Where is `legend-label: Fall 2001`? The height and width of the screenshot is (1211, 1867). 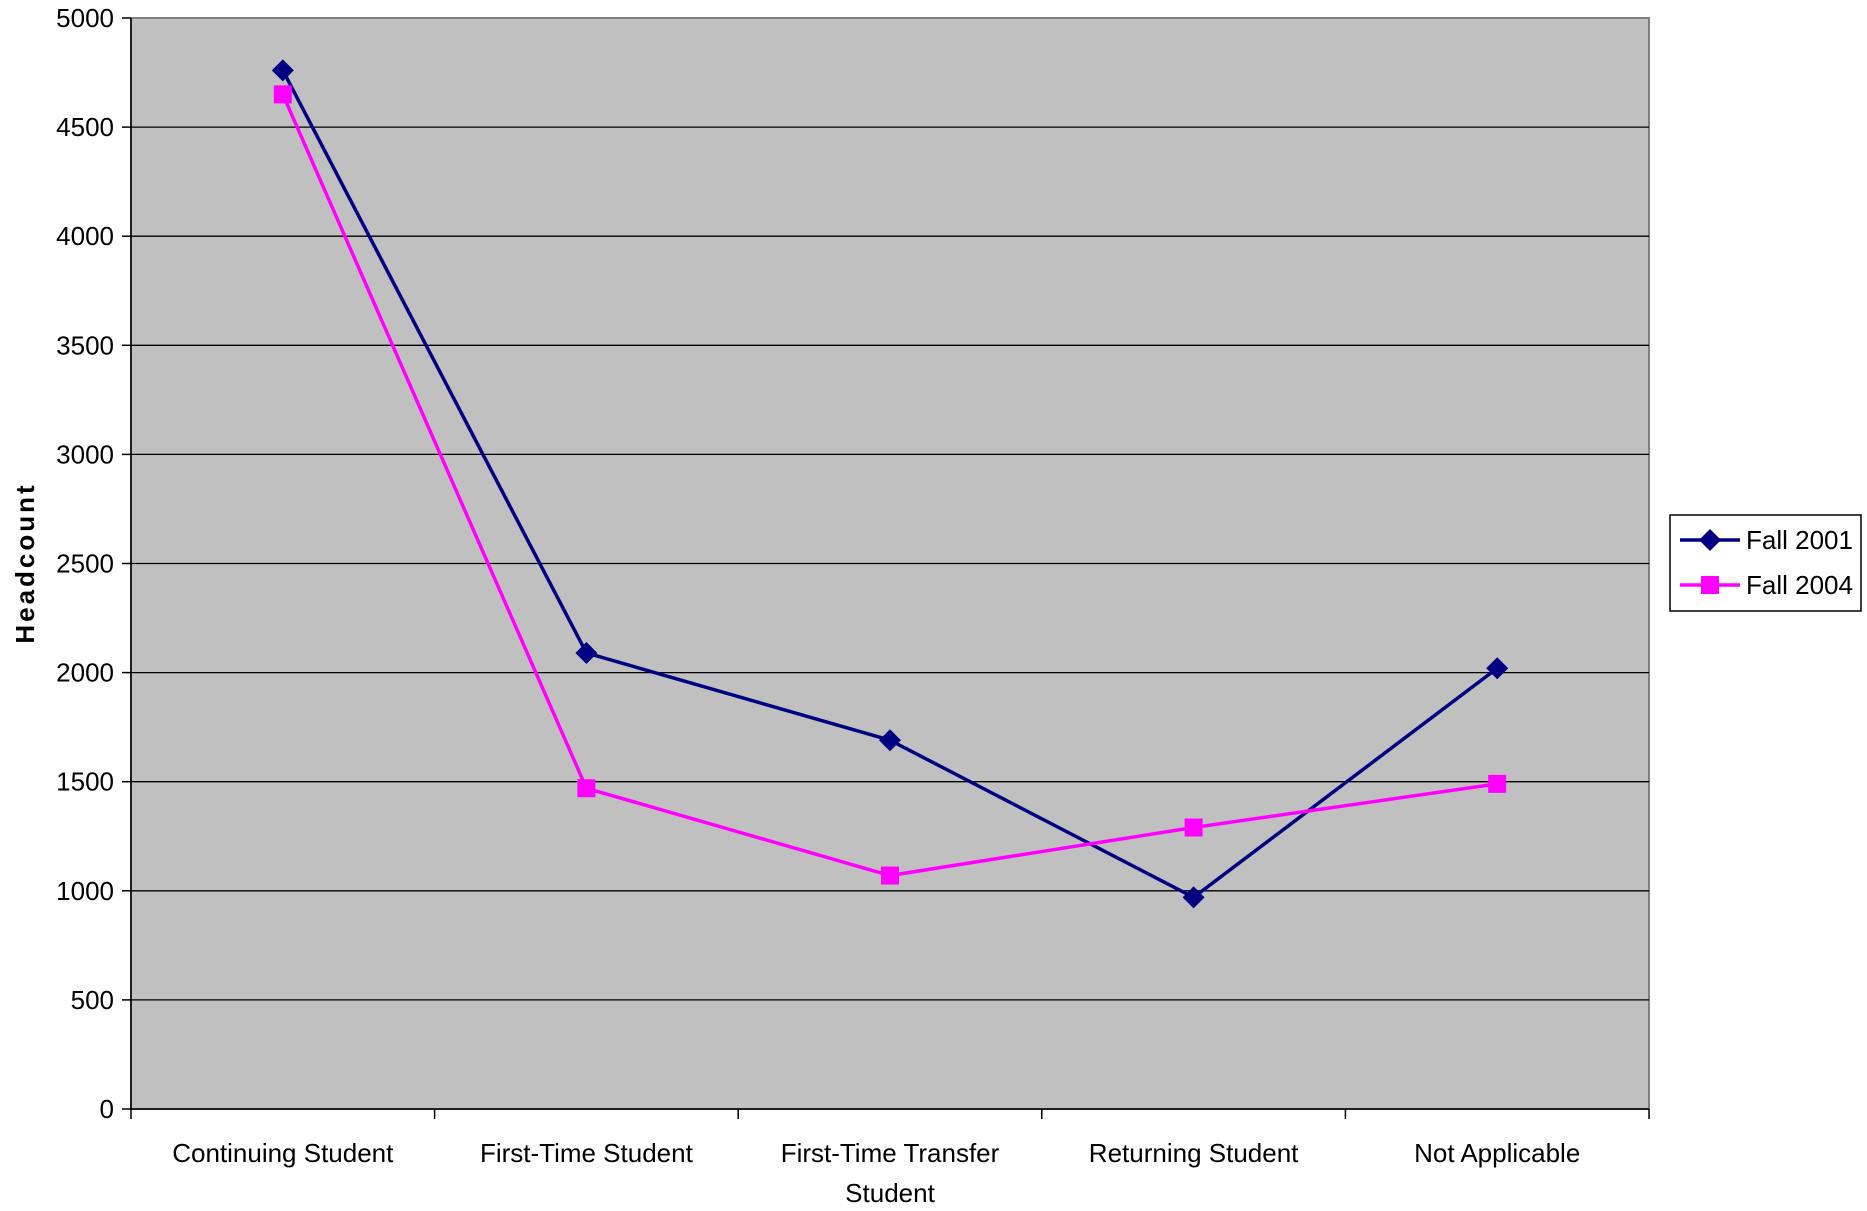 legend-label: Fall 2001 is located at coordinates (1799, 540).